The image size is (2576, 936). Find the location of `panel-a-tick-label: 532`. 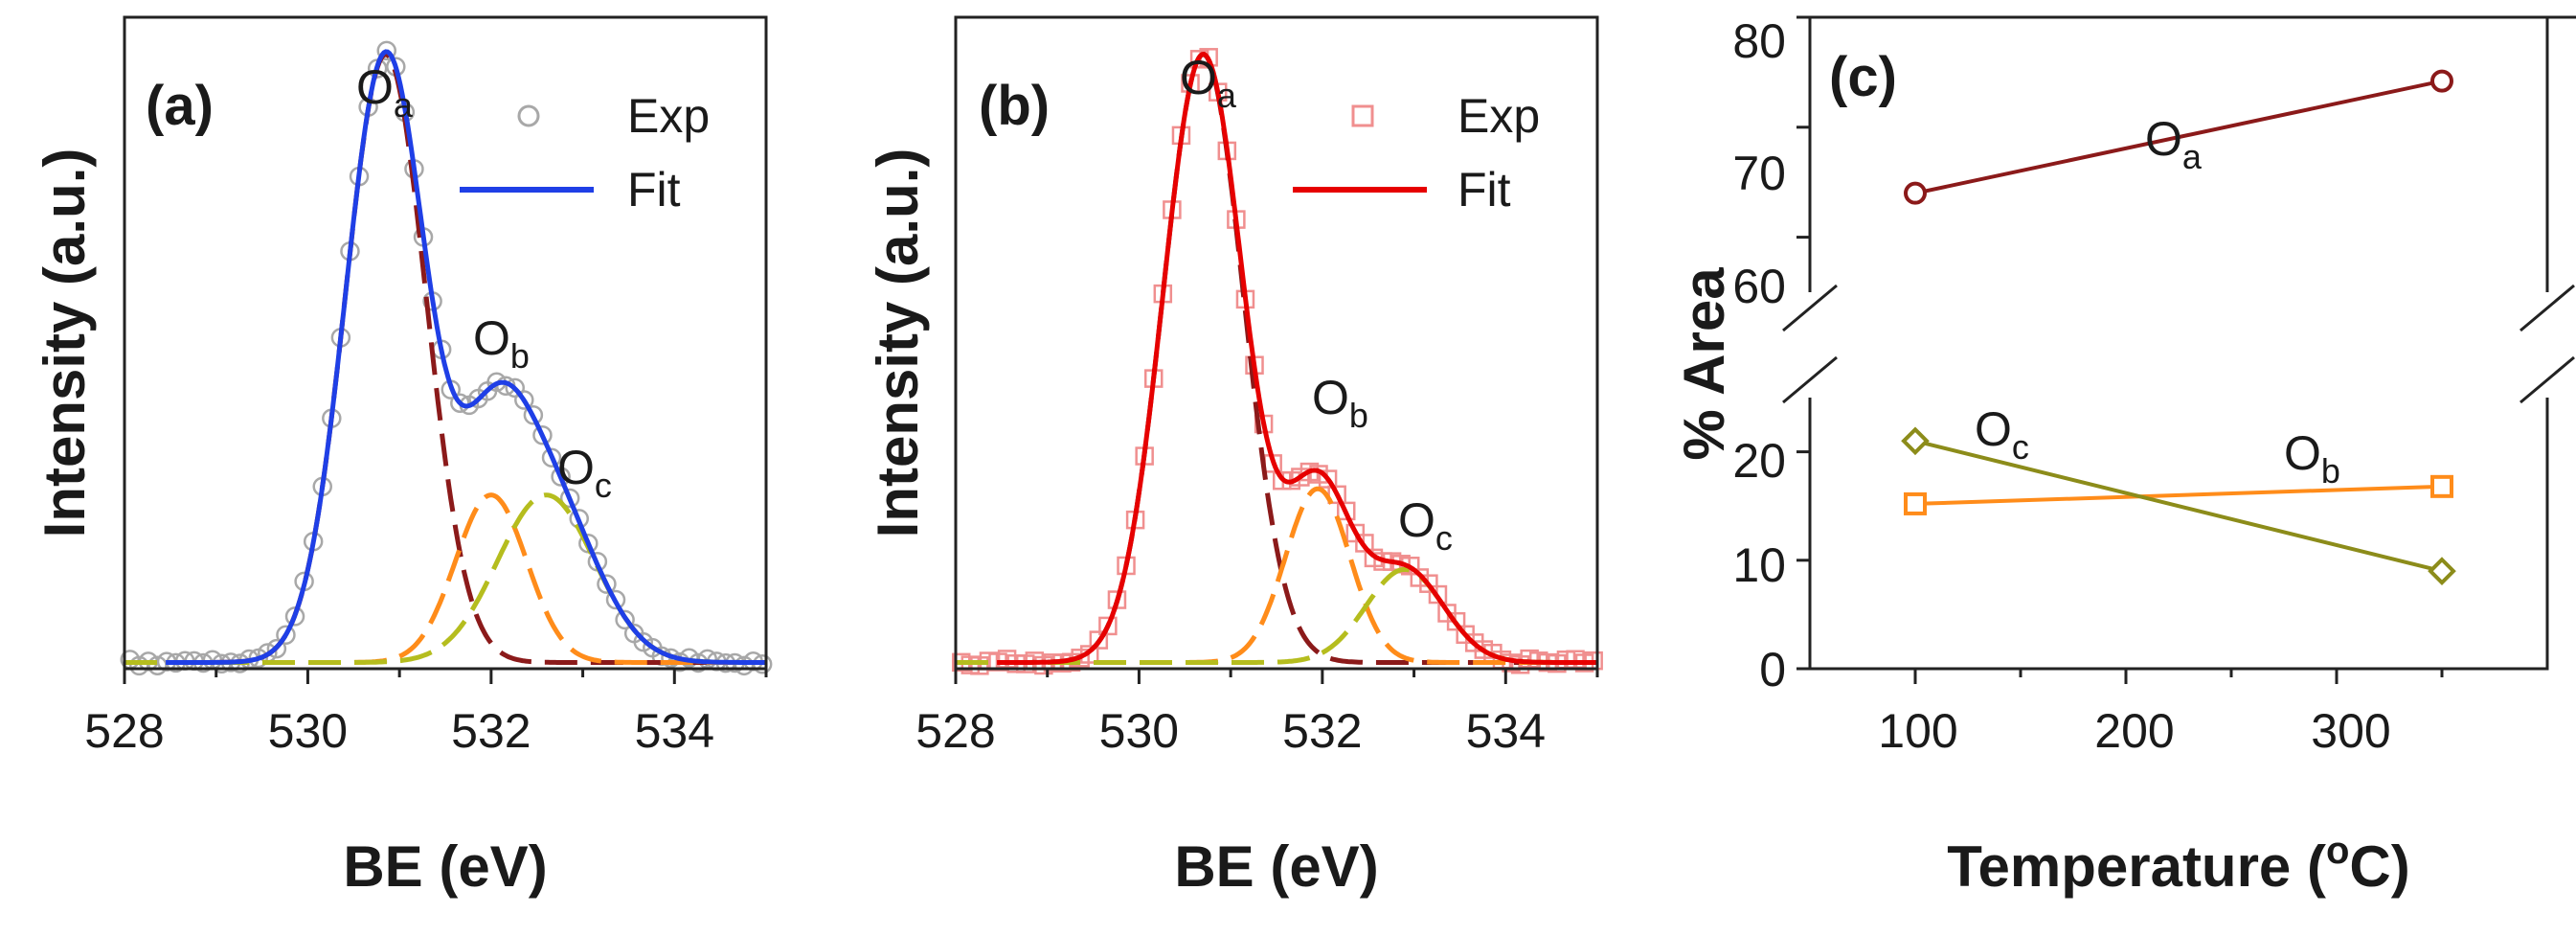

panel-a-tick-label: 532 is located at coordinates (491, 731).